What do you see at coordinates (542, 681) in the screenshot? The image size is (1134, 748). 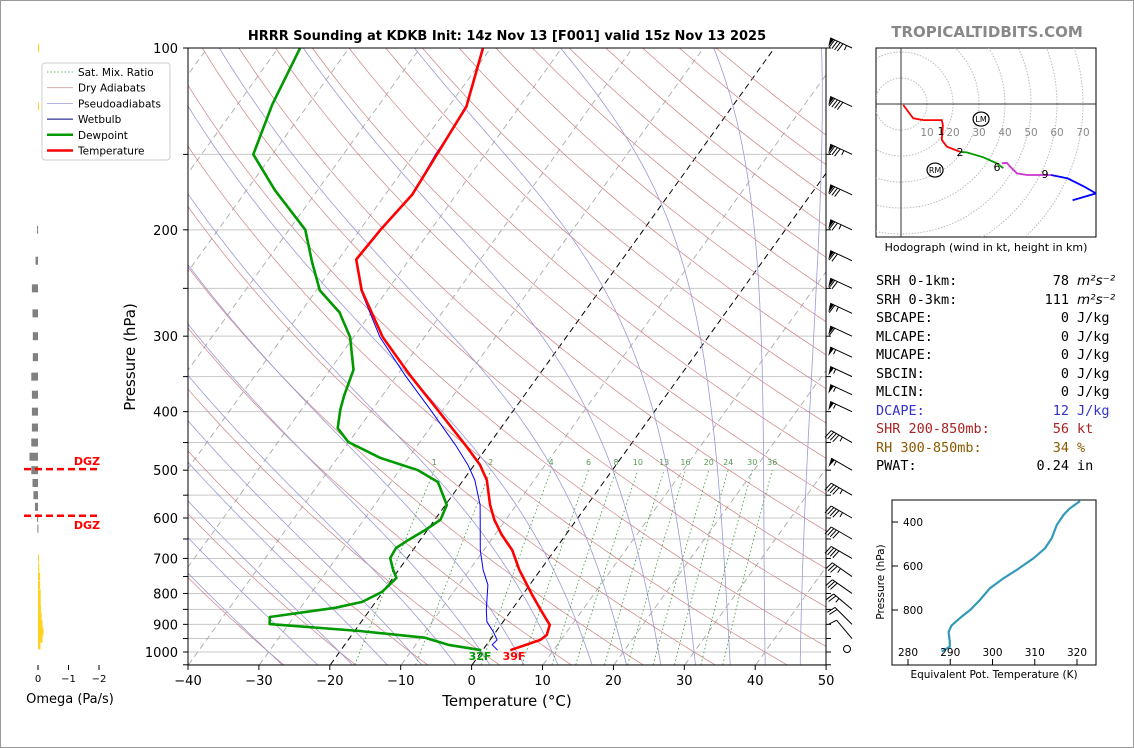 I see `x-tick-label: 10` at bounding box center [542, 681].